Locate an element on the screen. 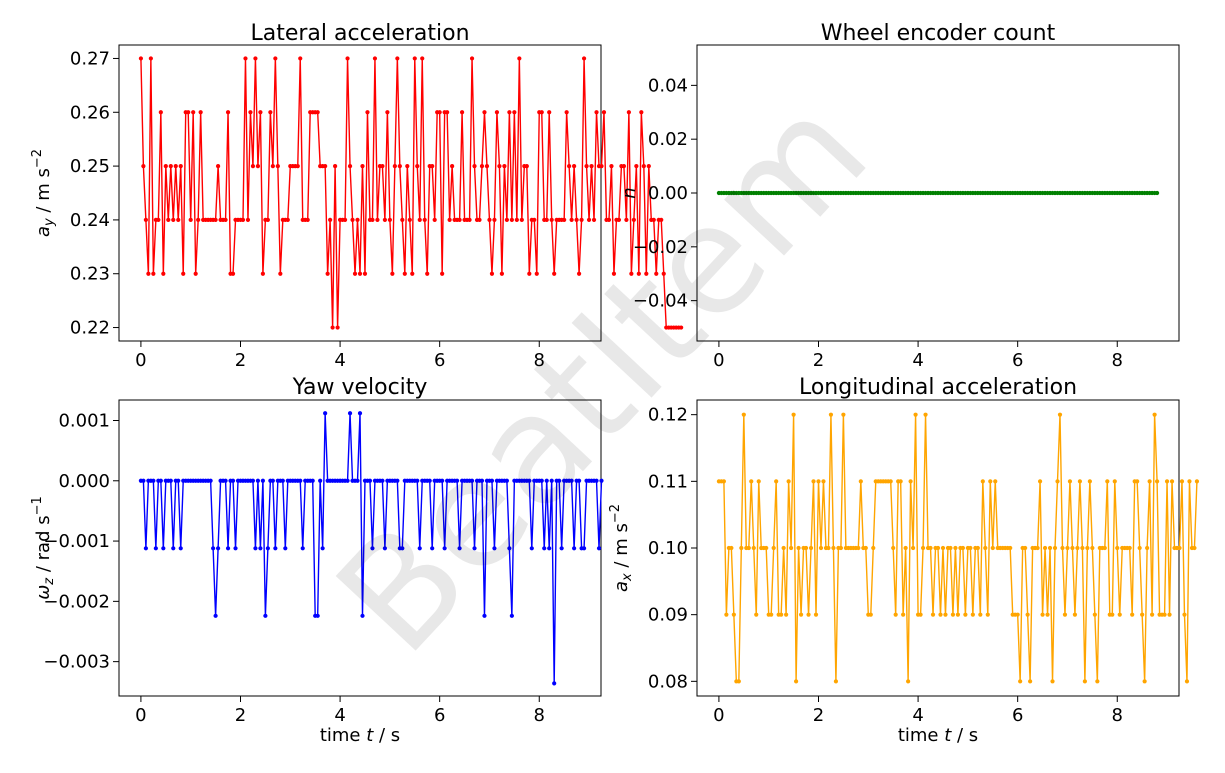 The image size is (1225, 773). y-label-symbol: ω is located at coordinates (43, 592).